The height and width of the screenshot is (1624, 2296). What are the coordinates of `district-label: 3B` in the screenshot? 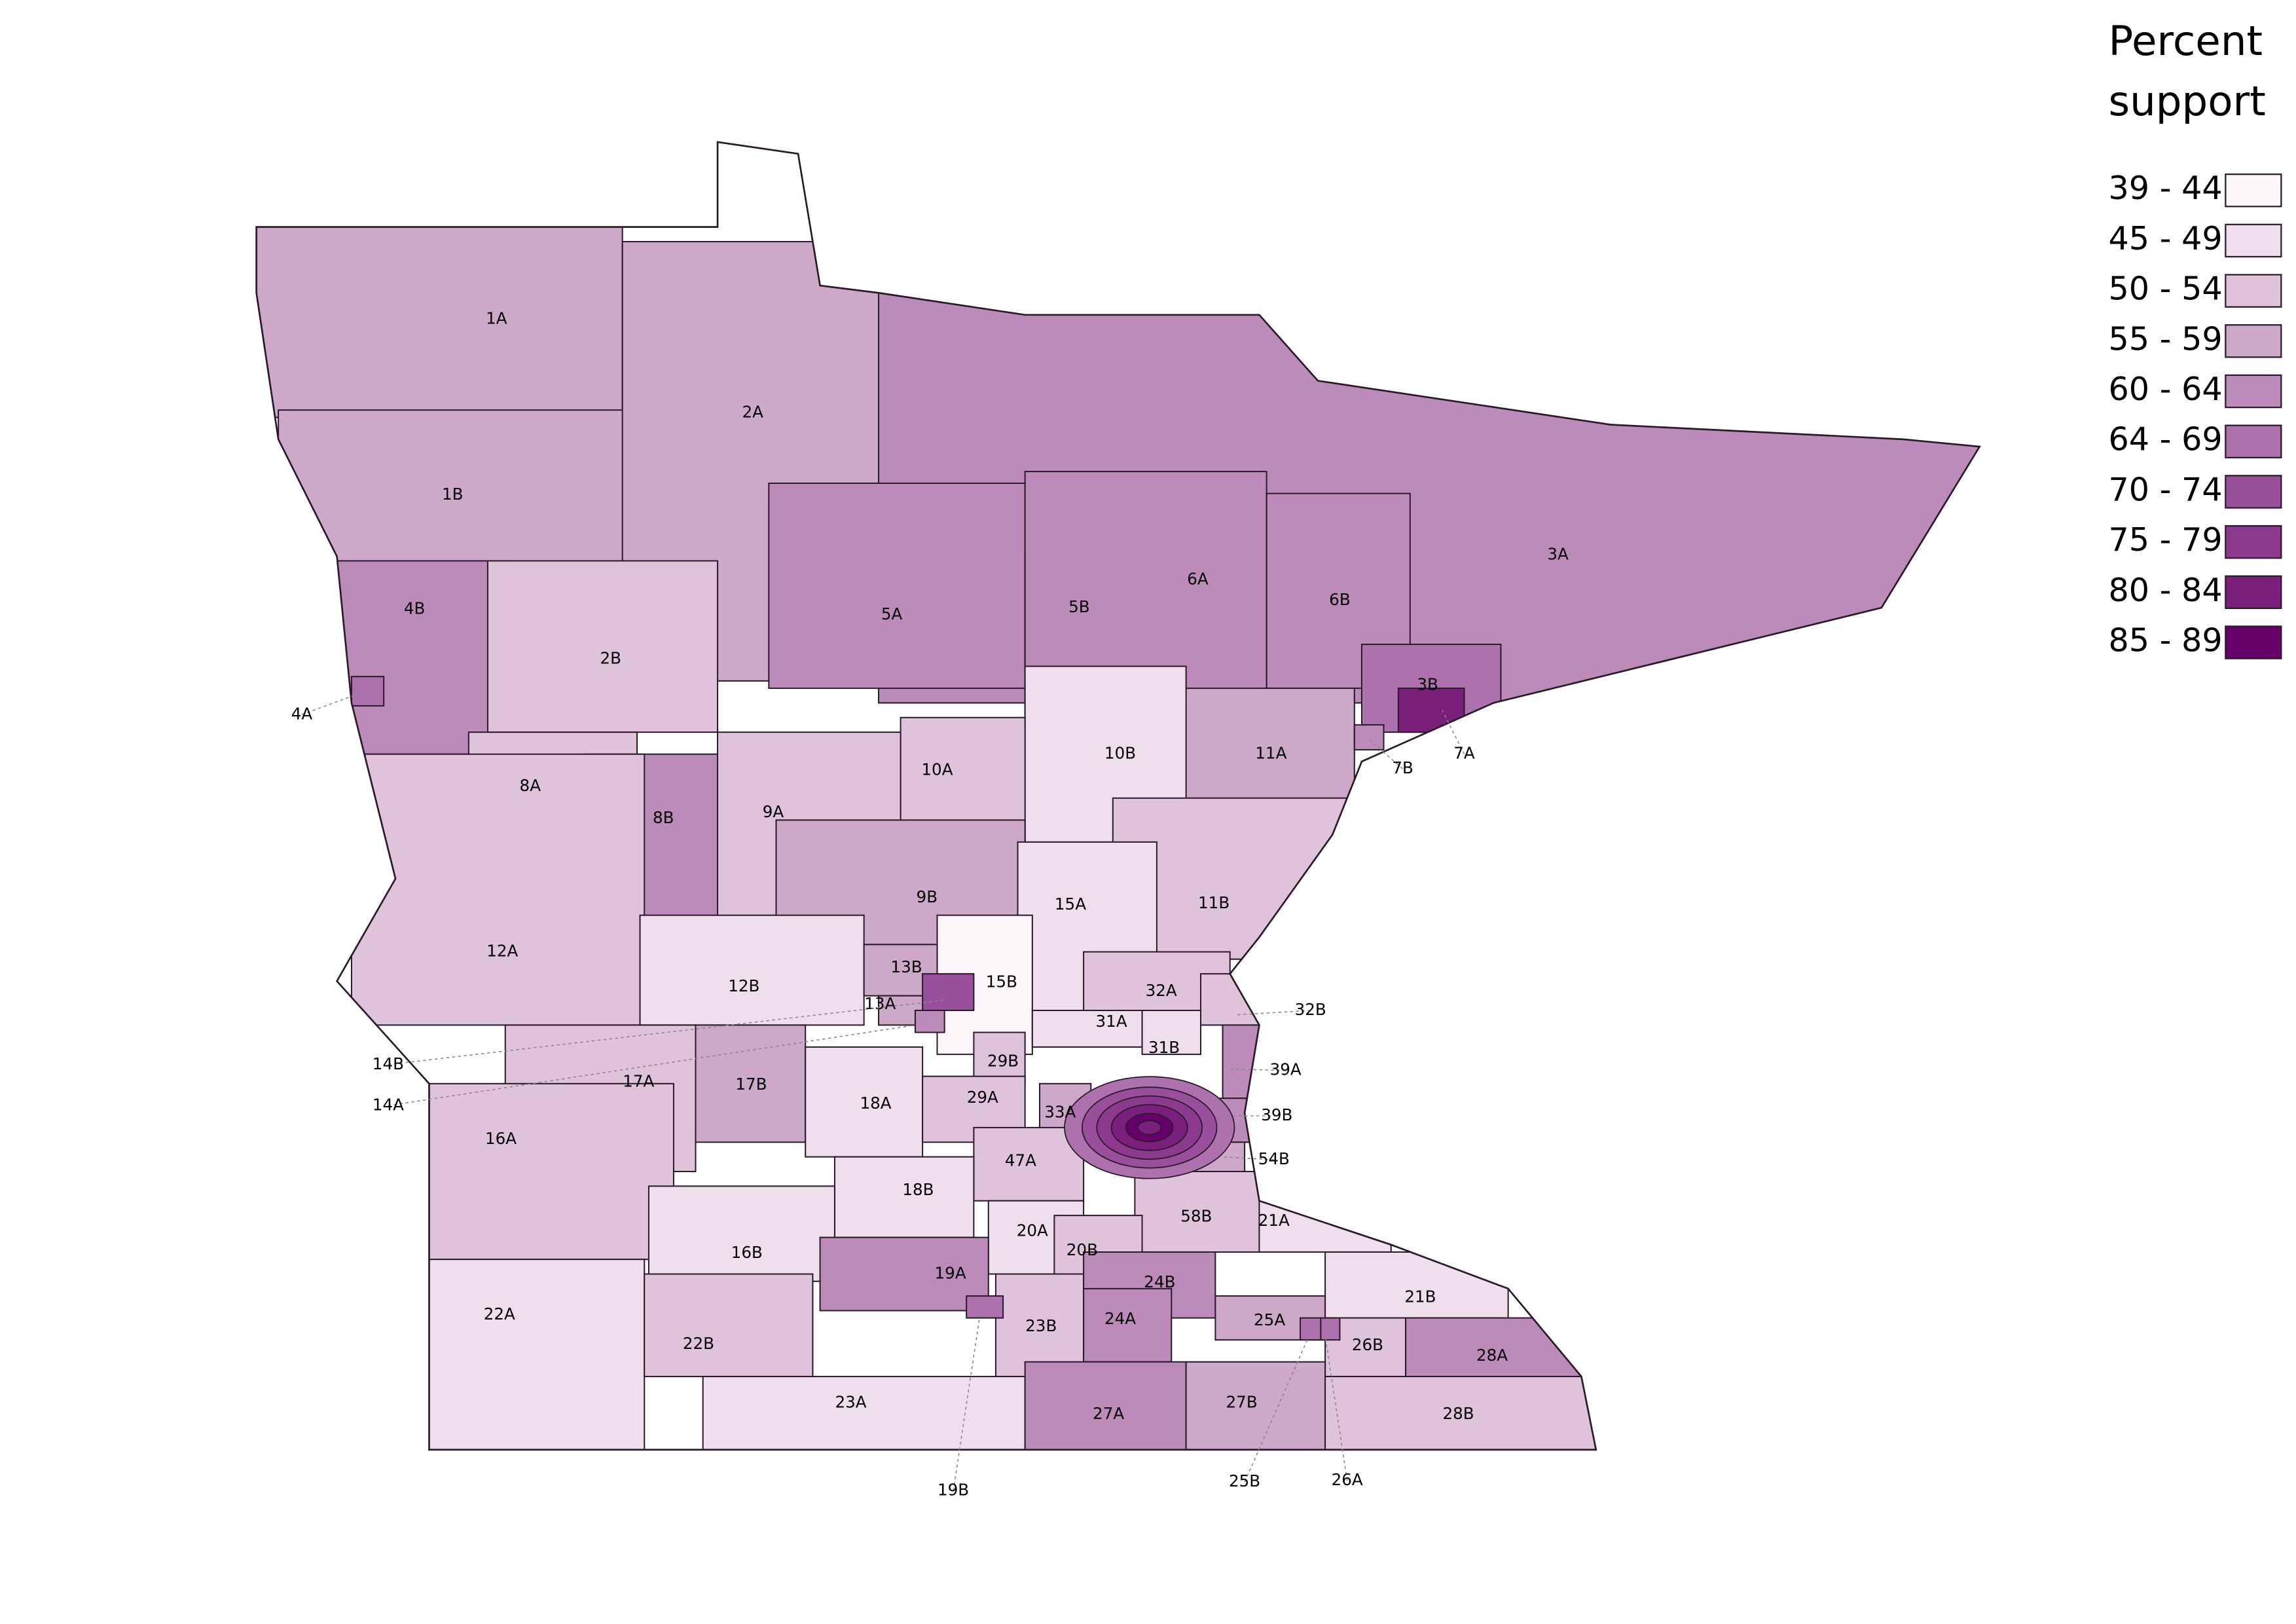 It's located at (1427, 684).